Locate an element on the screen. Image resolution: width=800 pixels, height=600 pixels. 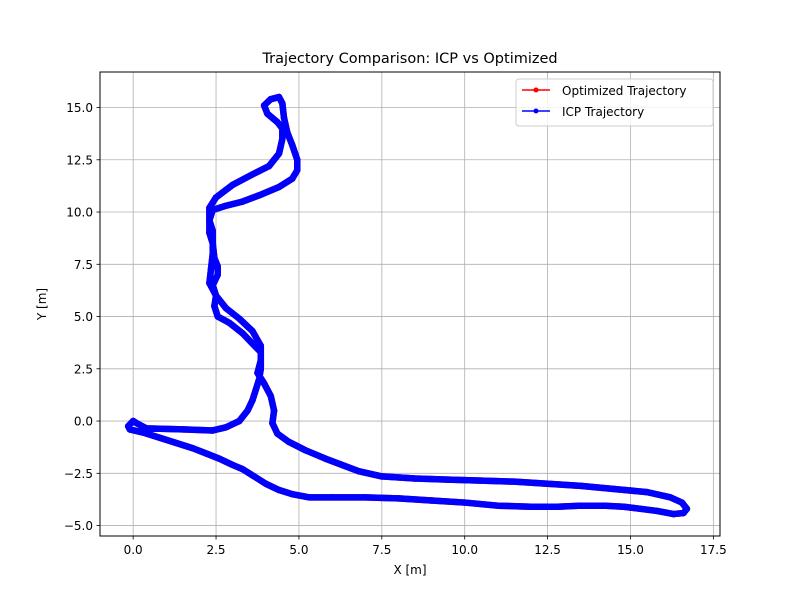
x-tick-label: 5.0 is located at coordinates (298, 550).